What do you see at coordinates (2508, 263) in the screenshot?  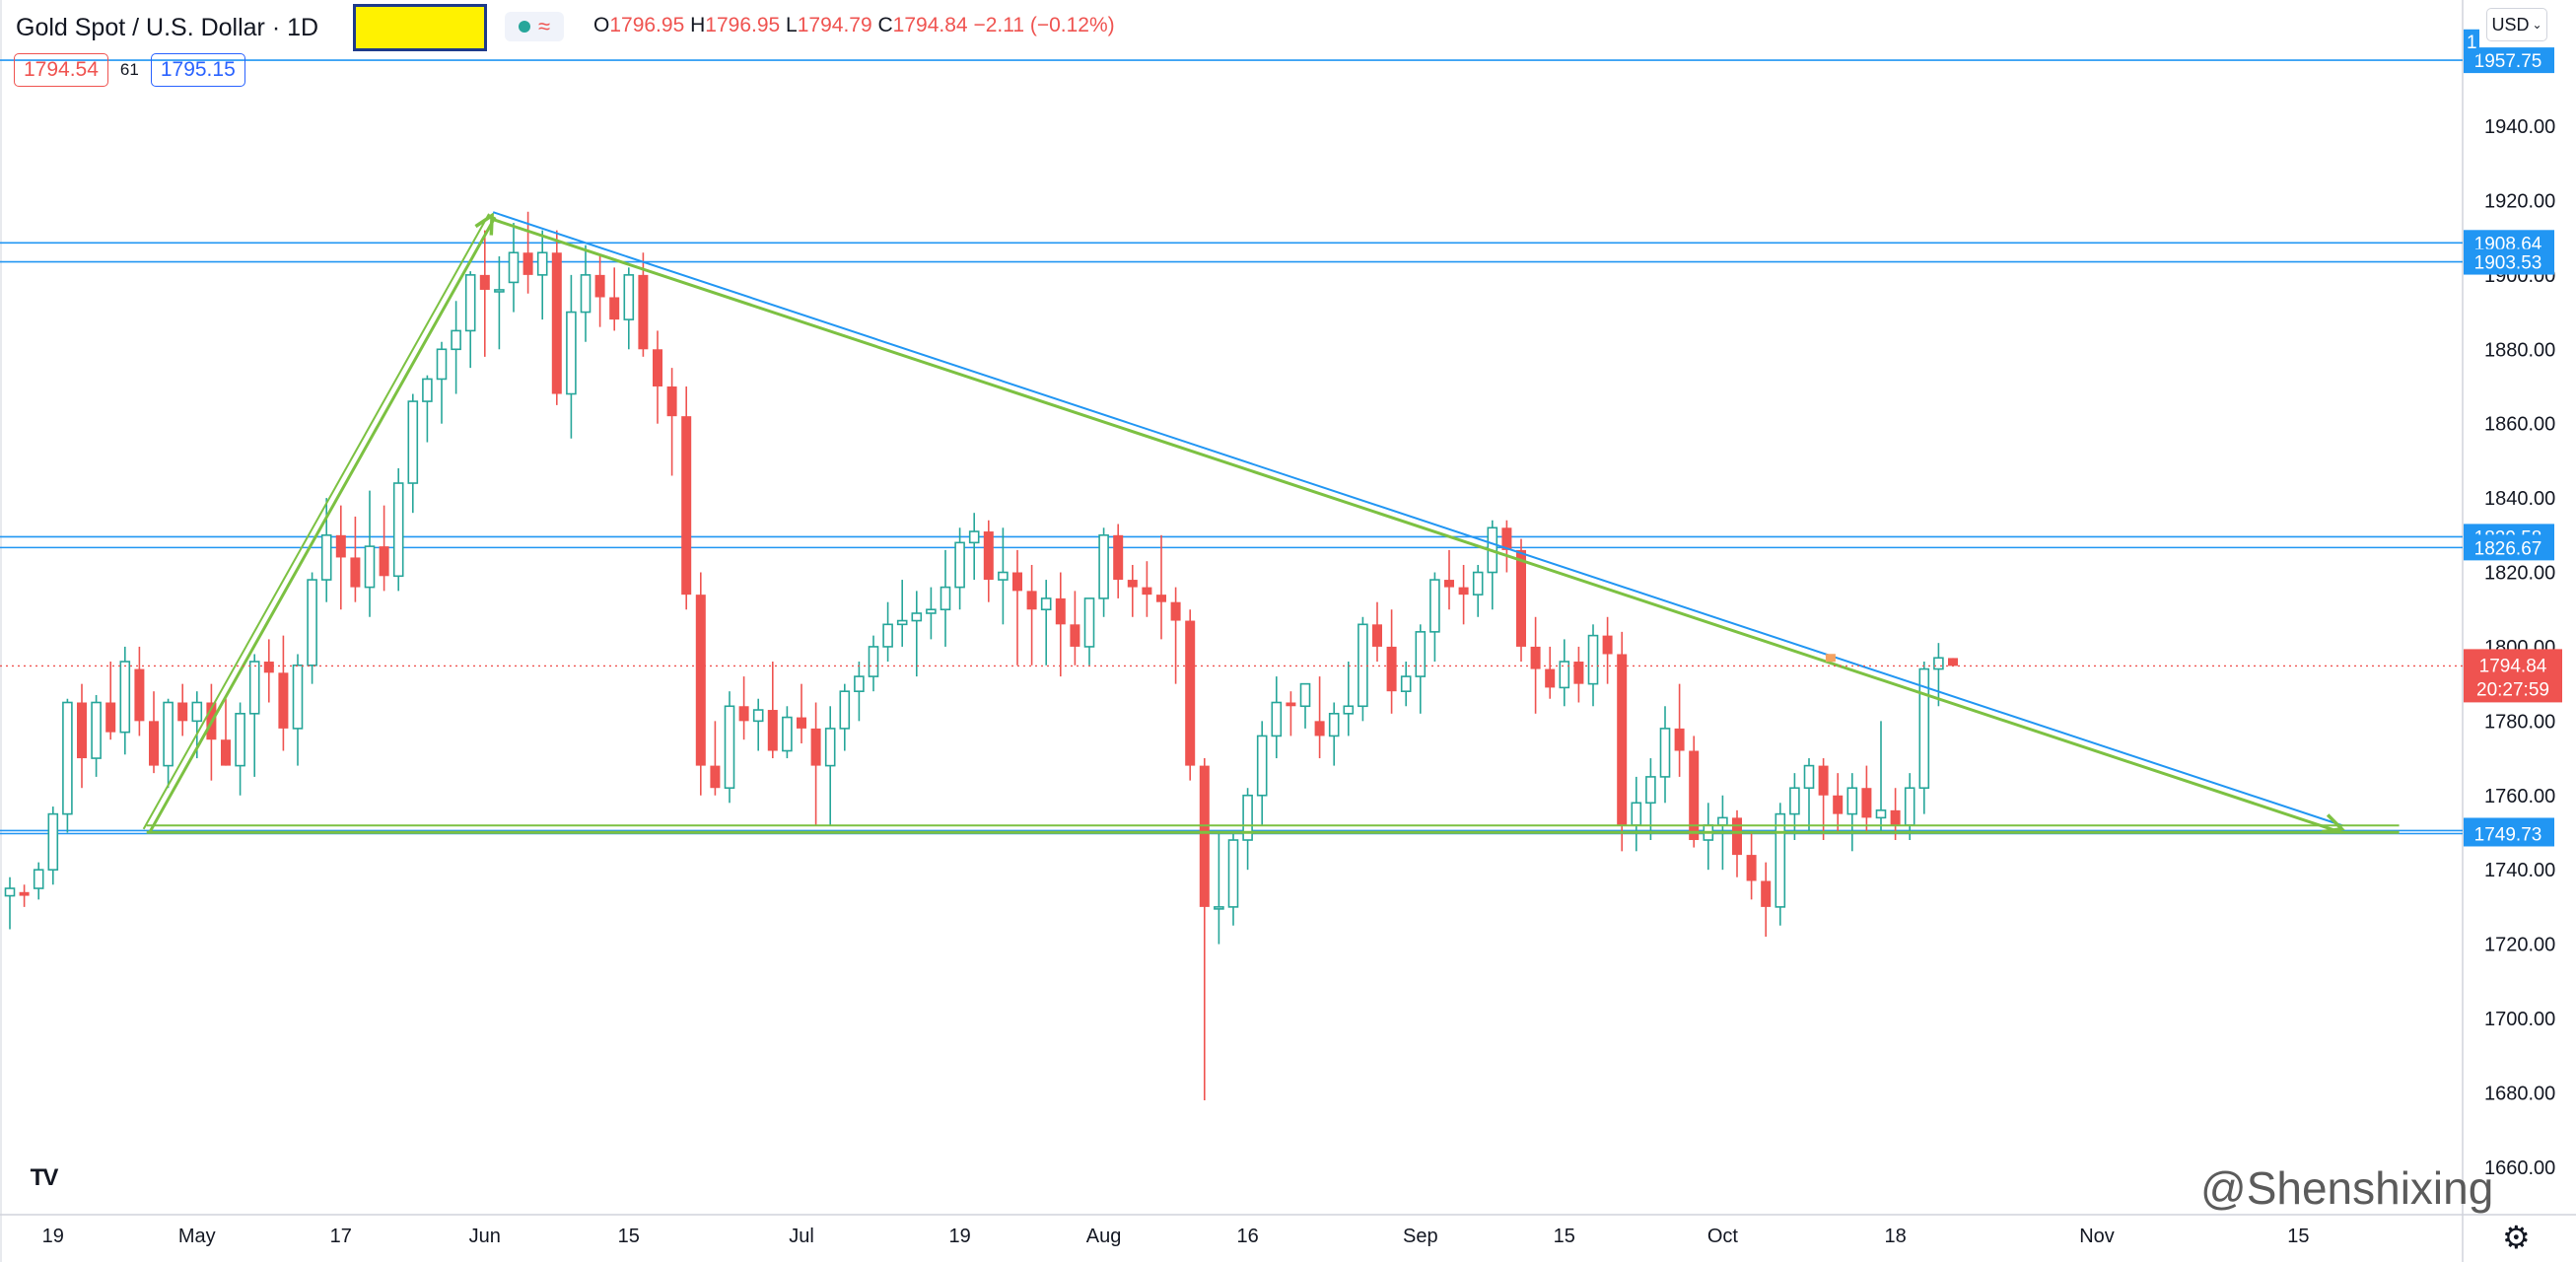 I see `level-price-label: 1903.53` at bounding box center [2508, 263].